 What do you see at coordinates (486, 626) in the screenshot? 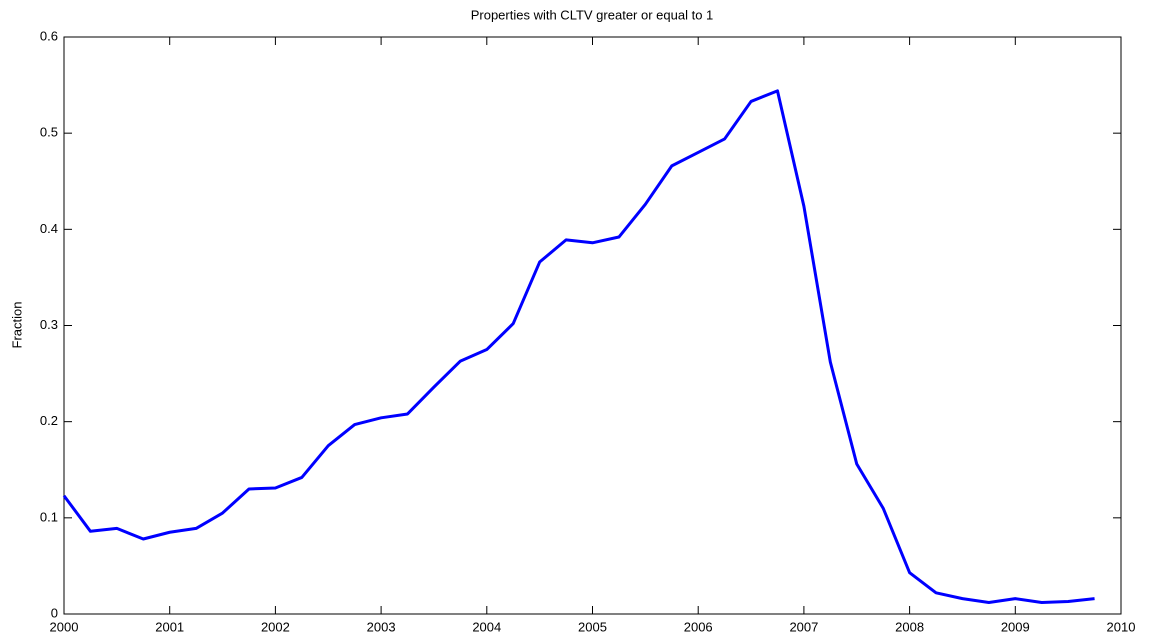
I see `x-tick-label: 2004` at bounding box center [486, 626].